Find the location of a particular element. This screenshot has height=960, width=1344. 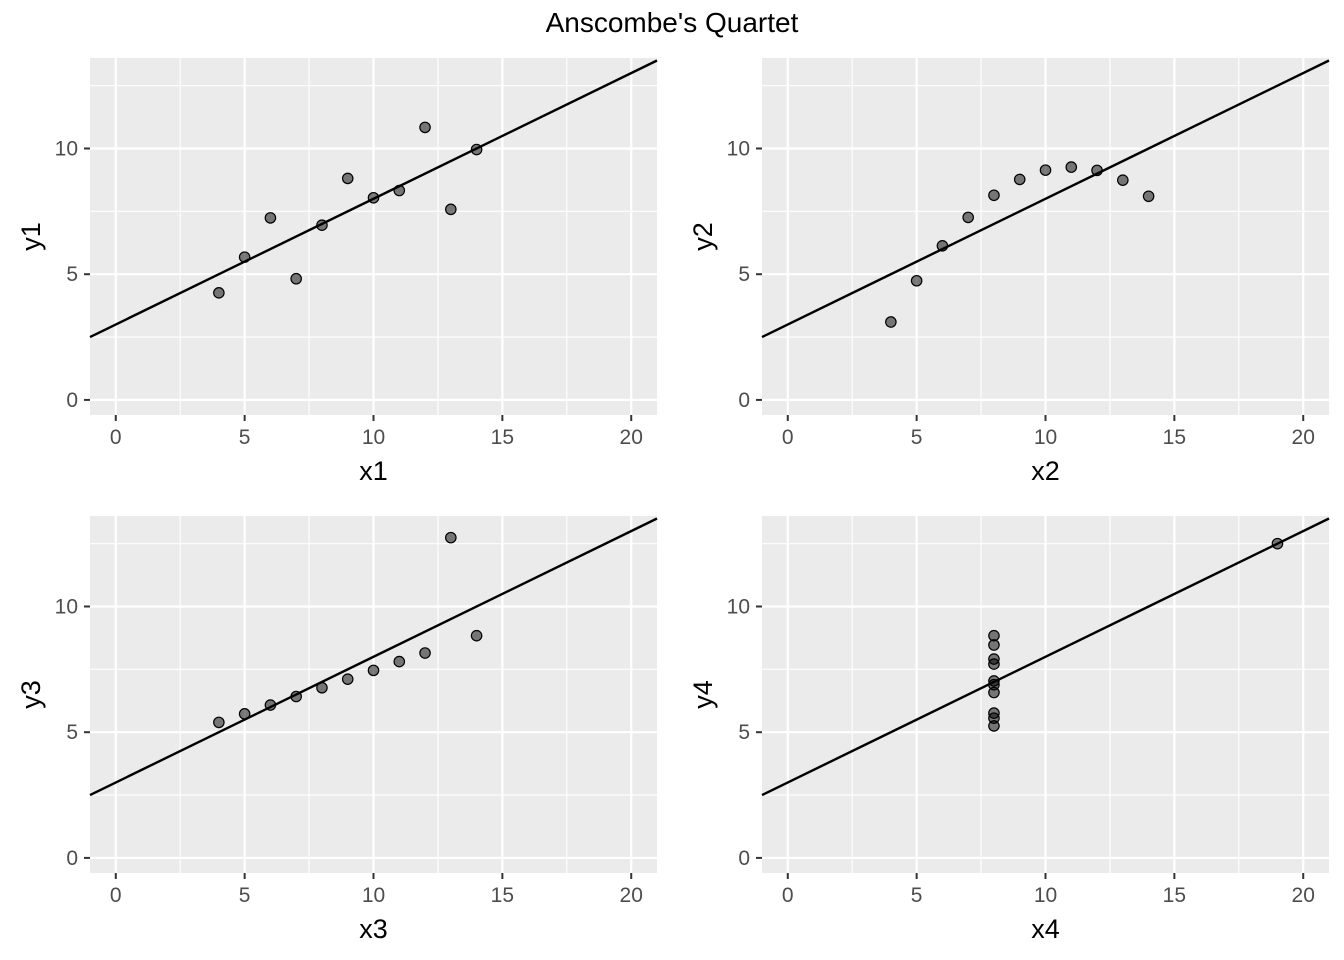

chart-title: Anscombe's Quartet is located at coordinates (672, 22).